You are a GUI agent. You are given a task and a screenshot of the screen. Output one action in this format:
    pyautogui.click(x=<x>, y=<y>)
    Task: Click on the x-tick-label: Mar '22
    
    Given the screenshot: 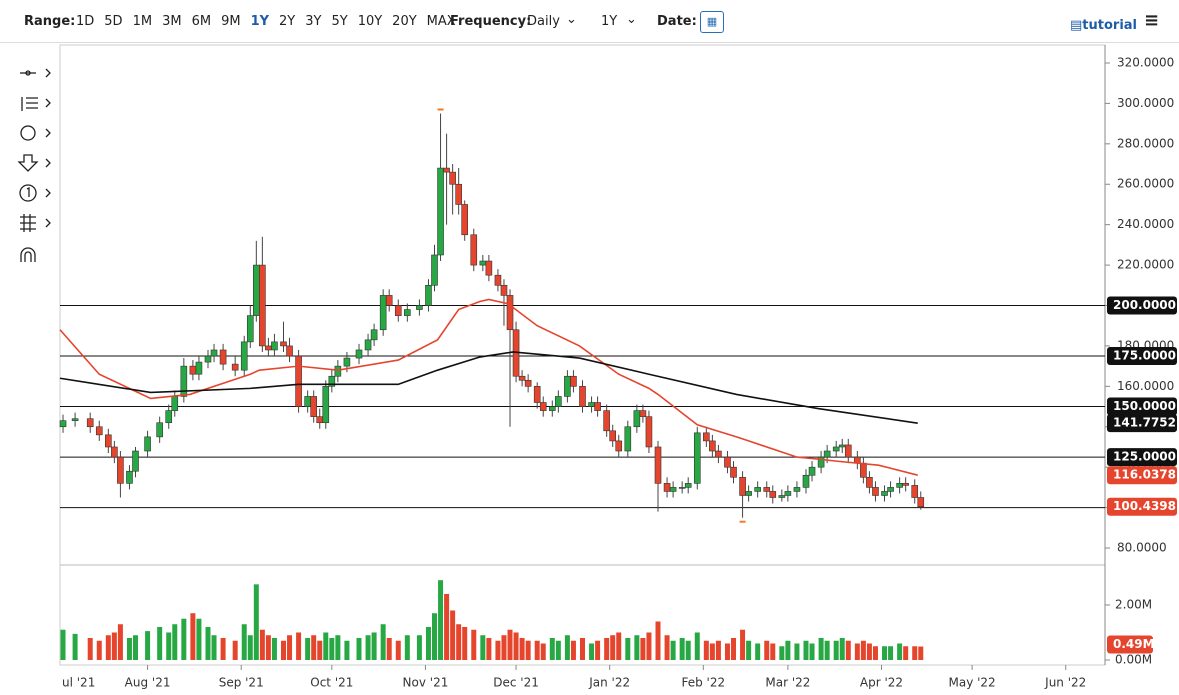 What is the action you would take?
    pyautogui.click(x=787, y=683)
    